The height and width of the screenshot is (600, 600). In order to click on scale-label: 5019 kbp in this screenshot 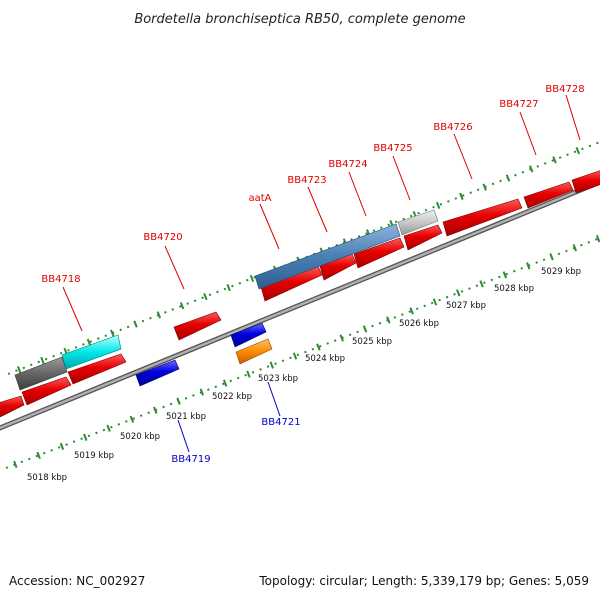, I will do `click(94, 456)`.